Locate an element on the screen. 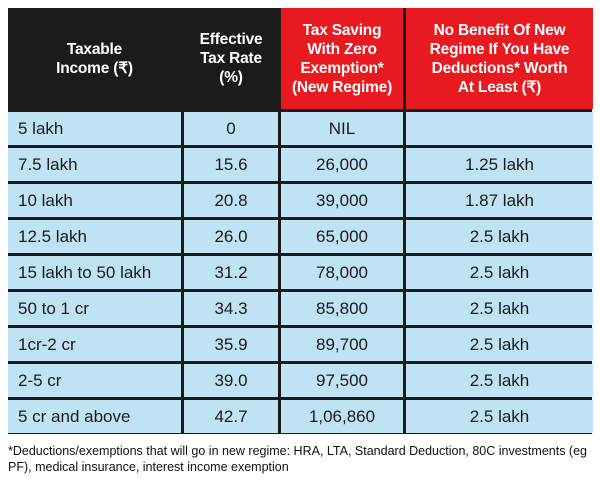 The image size is (600, 497). table-cell-rate: 20.8 is located at coordinates (231, 200).